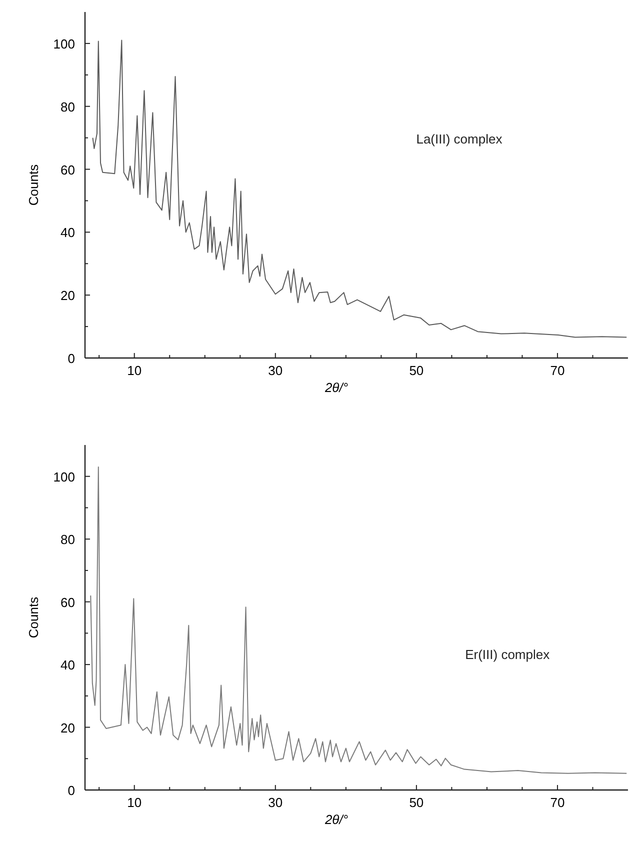 This screenshot has width=629, height=841. I want to click on text: Er(III) complex, so click(507, 654).